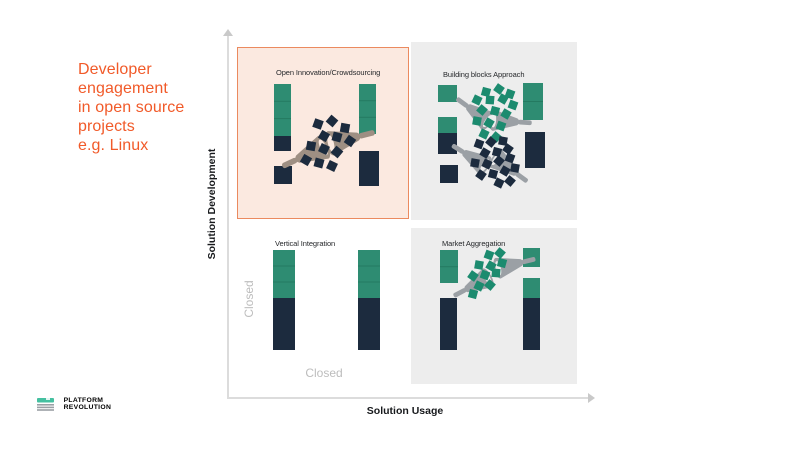 Image resolution: width=800 pixels, height=450 pixels. I want to click on x-axis-arrow-icon, so click(591, 398).